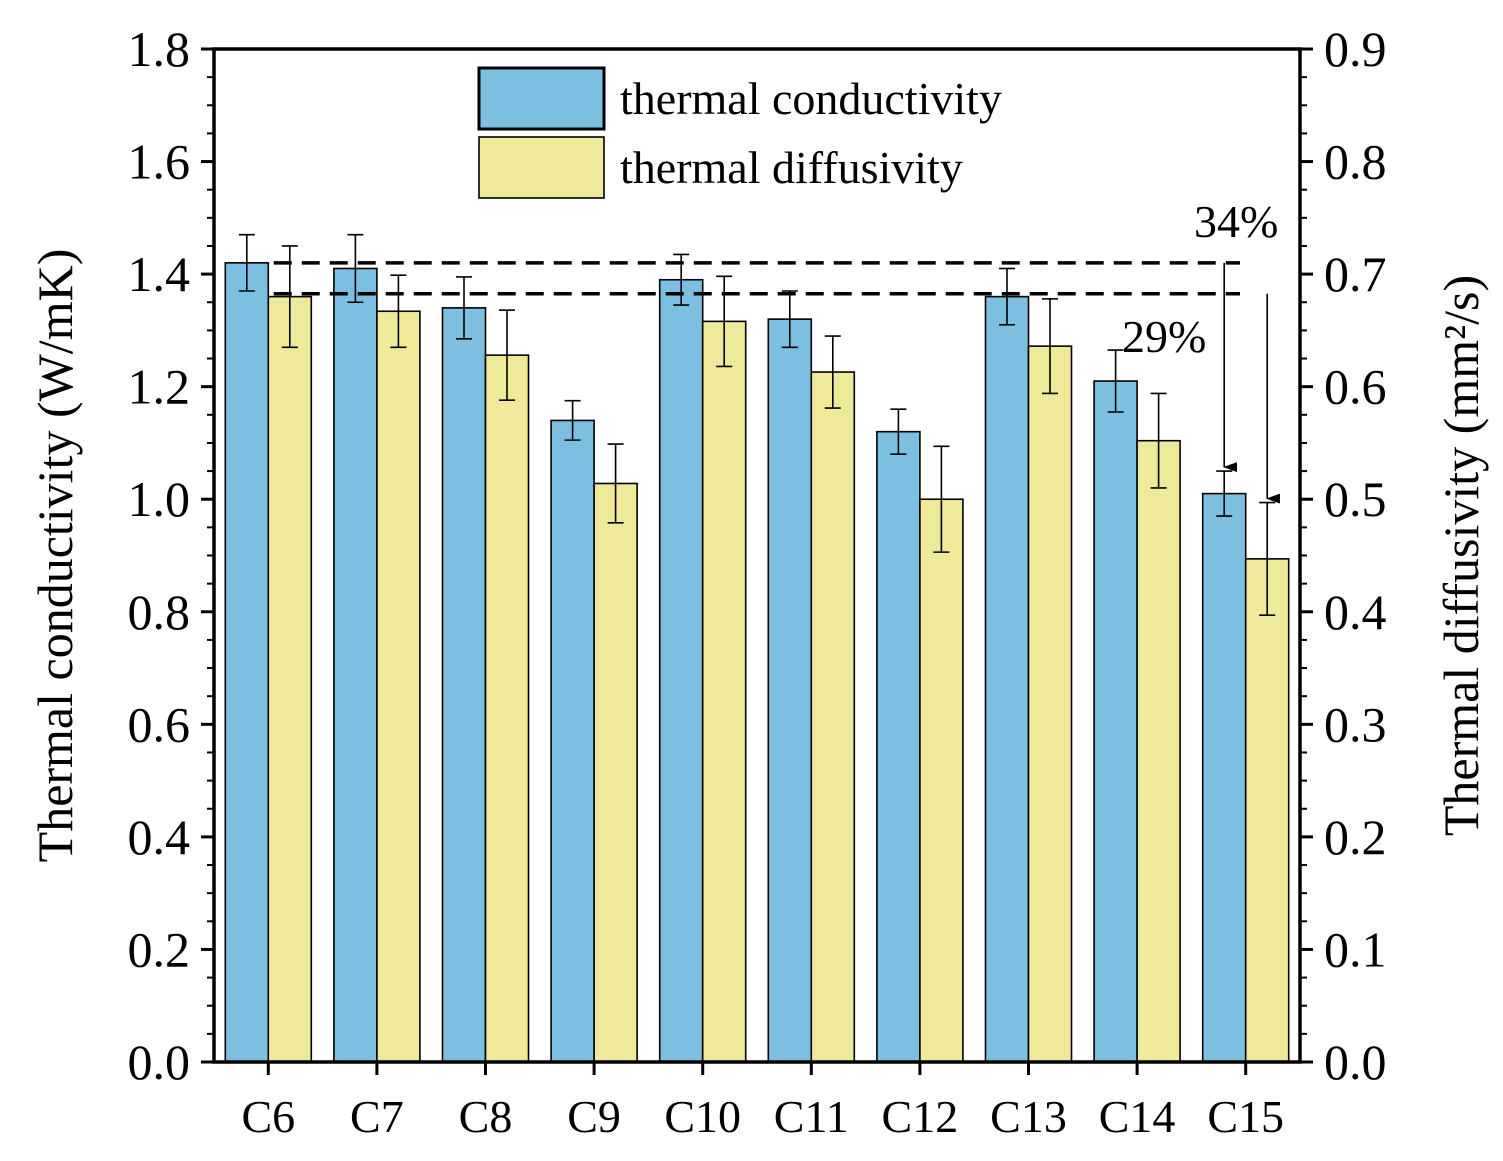  I want to click on y-right-tick-label: 0.4, so click(1355, 612).